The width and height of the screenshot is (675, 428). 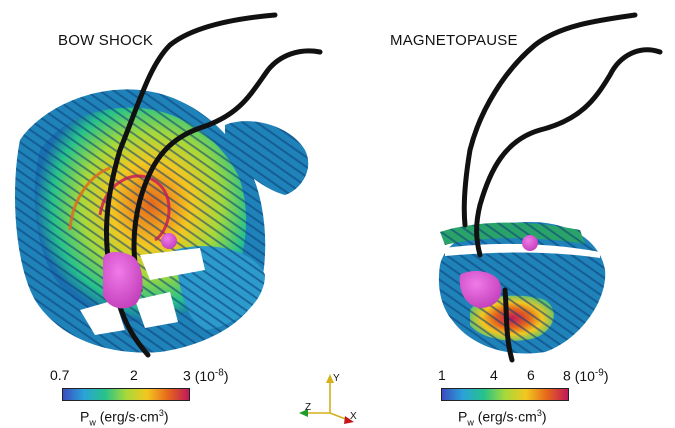 I want to click on magnetopause-exponent-base: (10, so click(x=584, y=375).